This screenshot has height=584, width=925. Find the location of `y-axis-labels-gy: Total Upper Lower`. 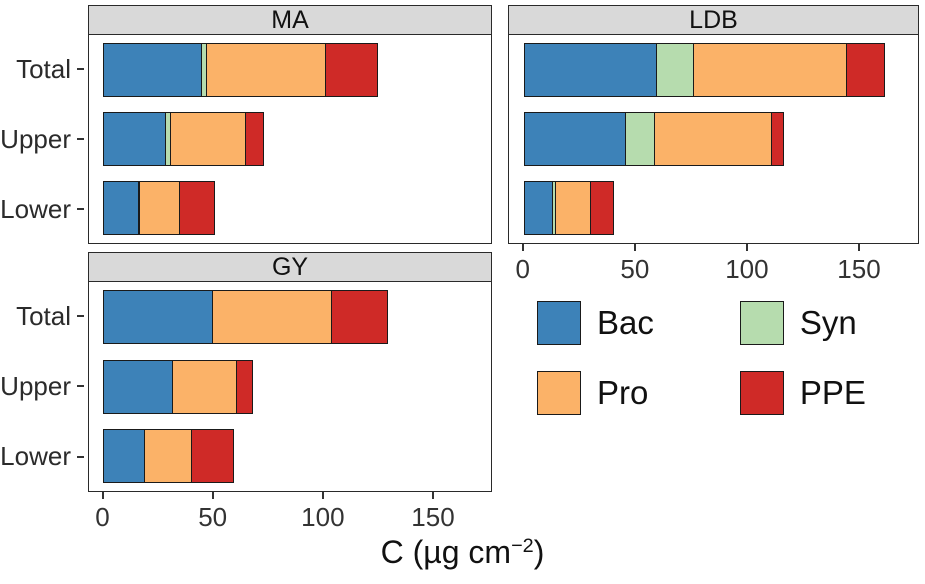

y-axis-labels-gy: Total Upper Lower is located at coordinates (42, 386).